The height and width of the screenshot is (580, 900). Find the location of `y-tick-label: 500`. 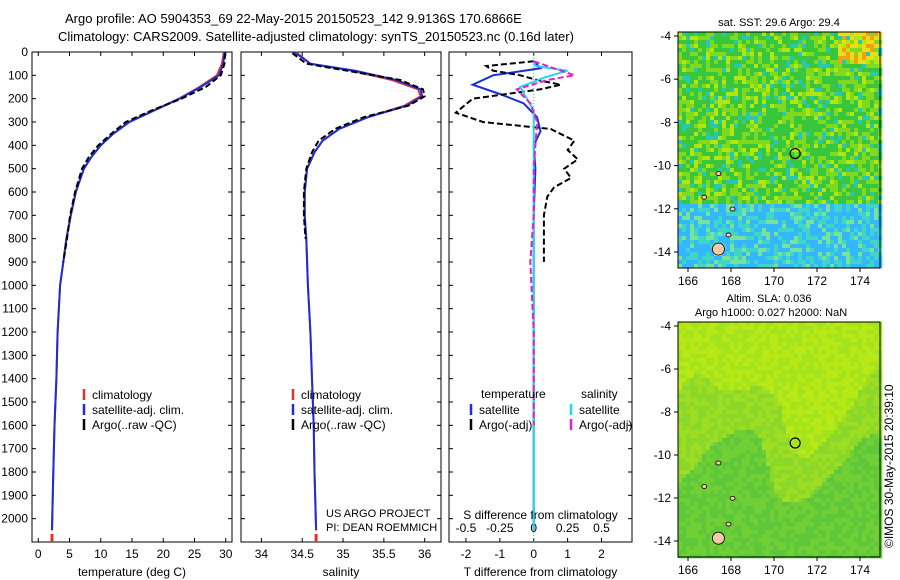

y-tick-label: 500 is located at coordinates (18, 169).